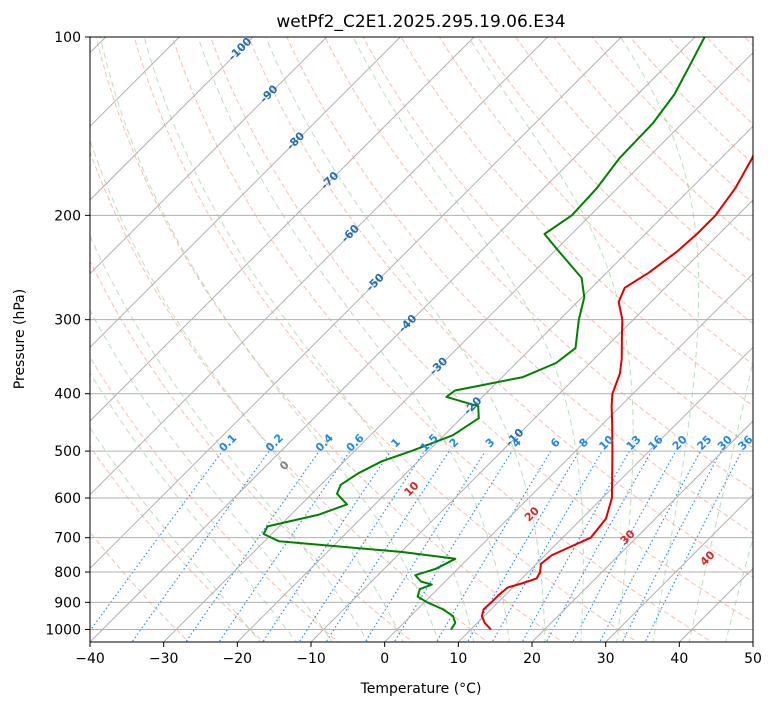 This screenshot has width=775, height=708. What do you see at coordinates (67, 38) in the screenshot?
I see `y-tick-label: 100` at bounding box center [67, 38].